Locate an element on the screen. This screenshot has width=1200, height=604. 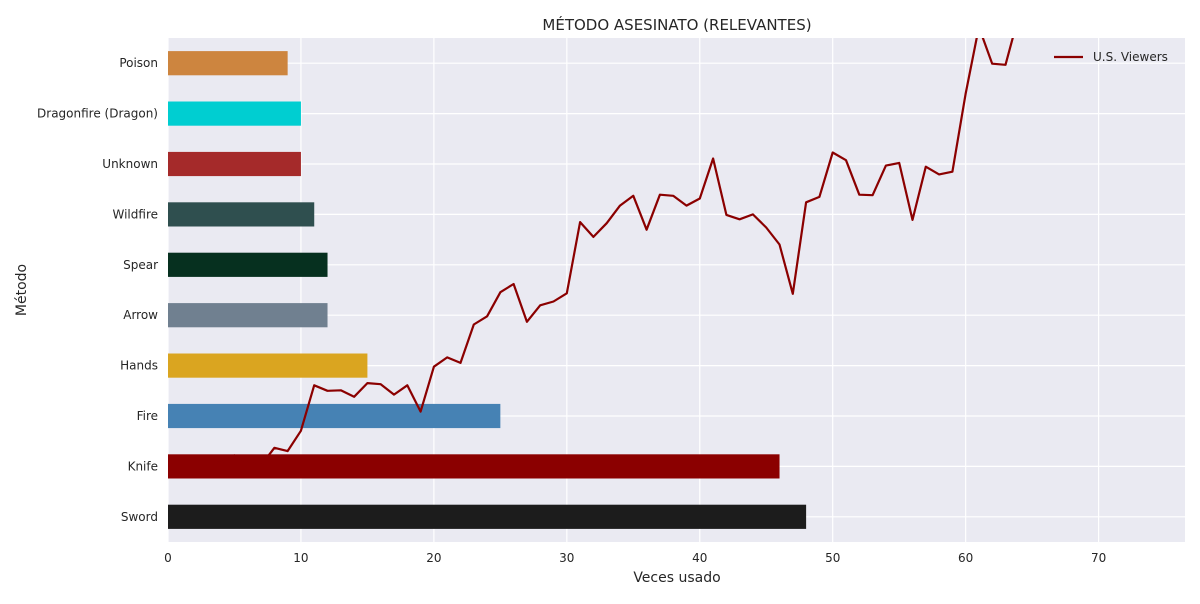
x-tick-label: 40 is located at coordinates (699, 558).